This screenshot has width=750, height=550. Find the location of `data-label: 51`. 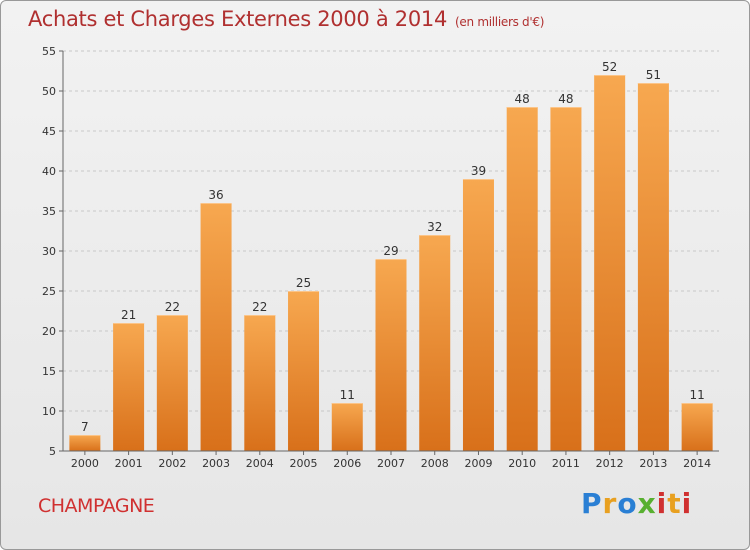

data-label: 51 is located at coordinates (653, 75).